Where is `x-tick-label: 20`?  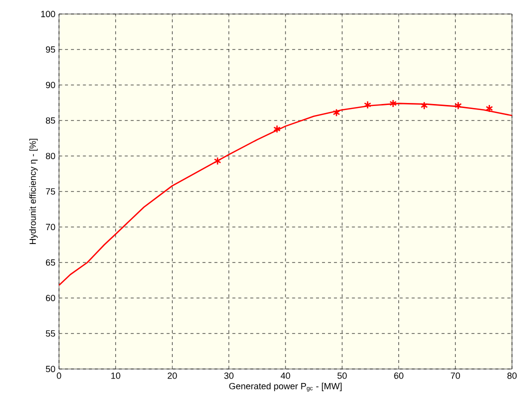
x-tick-label: 20 is located at coordinates (172, 375).